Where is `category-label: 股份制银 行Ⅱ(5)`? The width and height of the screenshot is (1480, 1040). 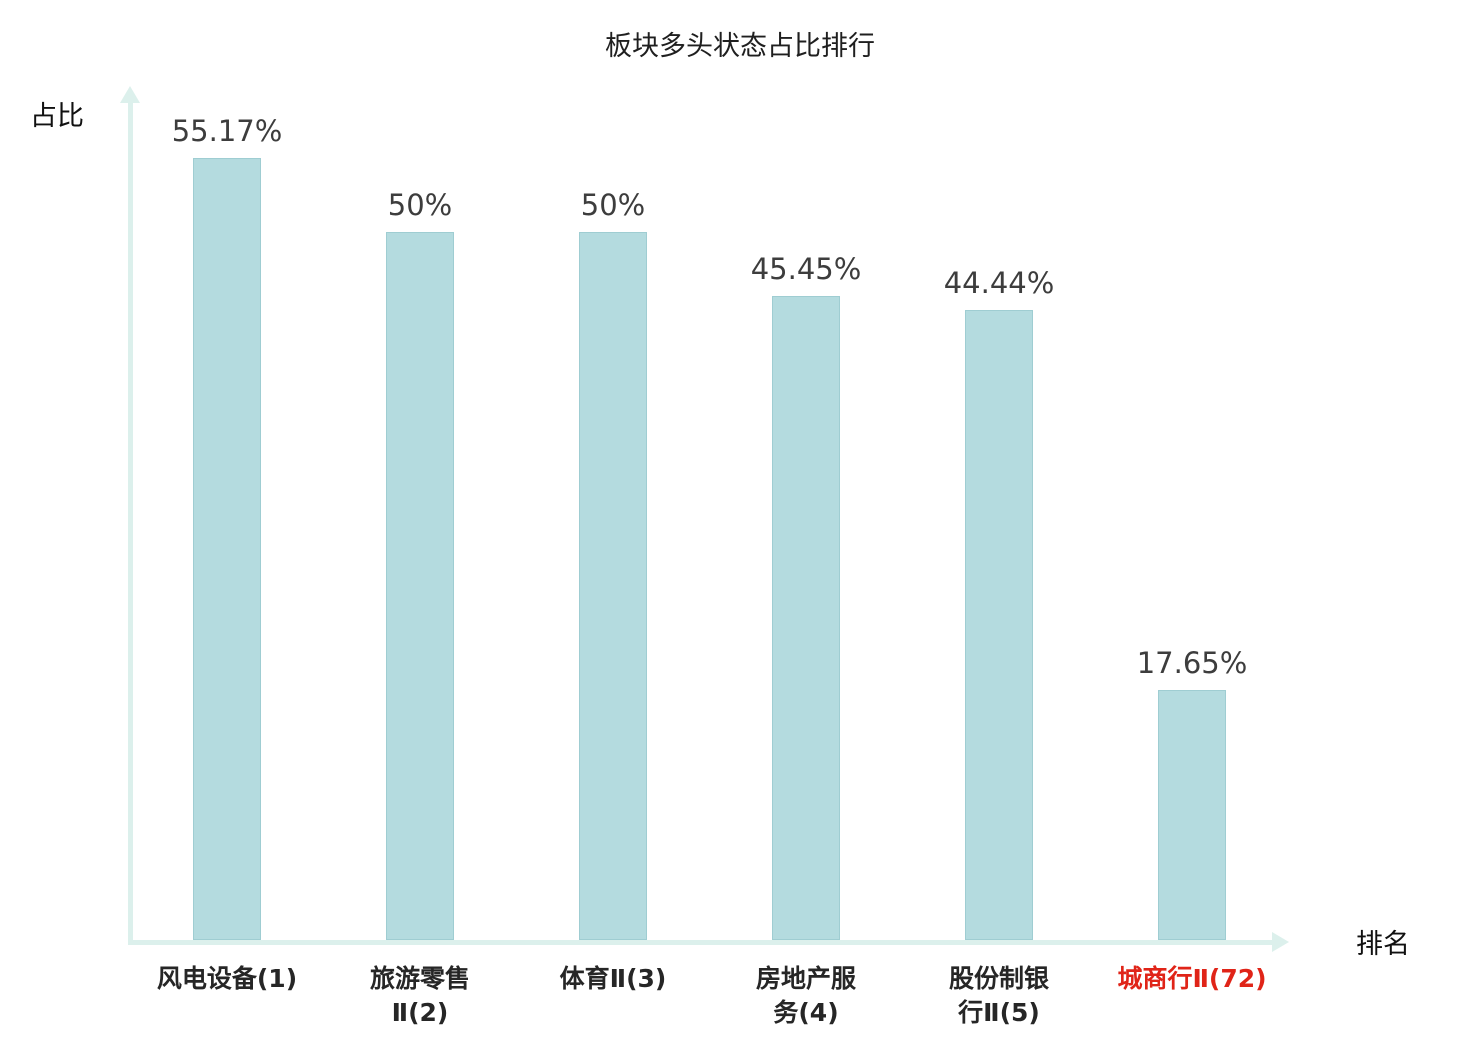 category-label: 股份制银 行Ⅱ(5) is located at coordinates (998, 995).